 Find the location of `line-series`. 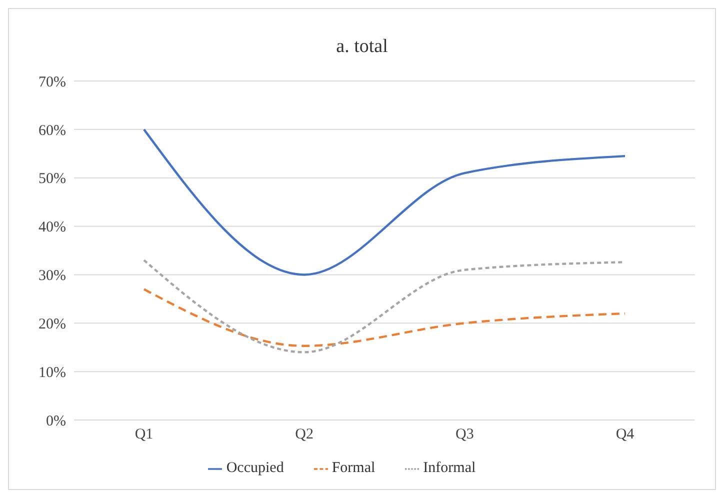

line-series is located at coordinates (384, 318).